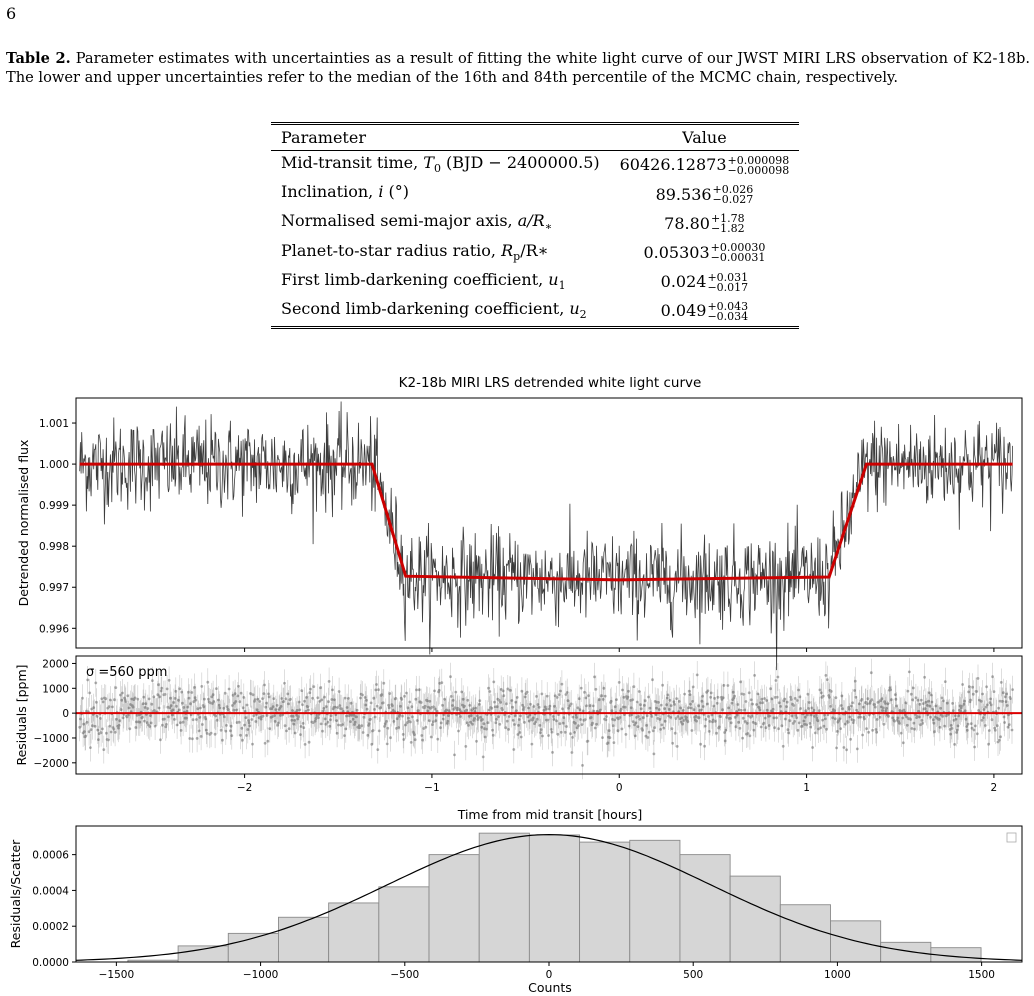  I want to click on xtick-label: 1500, so click(981, 975).